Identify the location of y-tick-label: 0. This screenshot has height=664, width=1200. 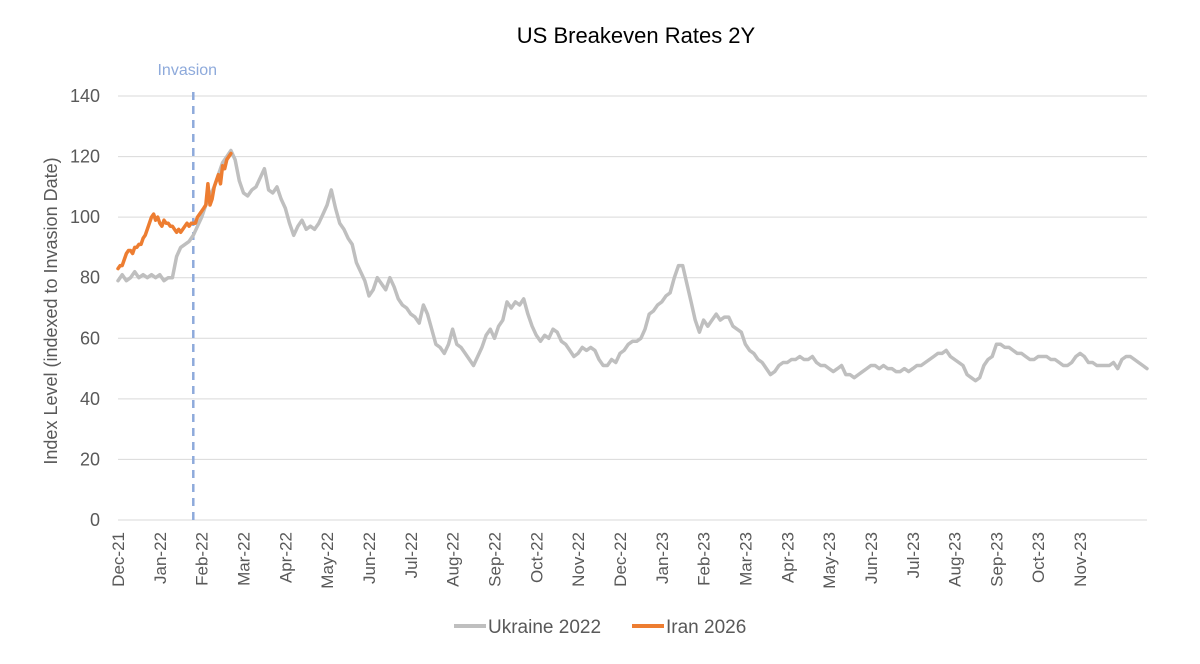
(95, 520).